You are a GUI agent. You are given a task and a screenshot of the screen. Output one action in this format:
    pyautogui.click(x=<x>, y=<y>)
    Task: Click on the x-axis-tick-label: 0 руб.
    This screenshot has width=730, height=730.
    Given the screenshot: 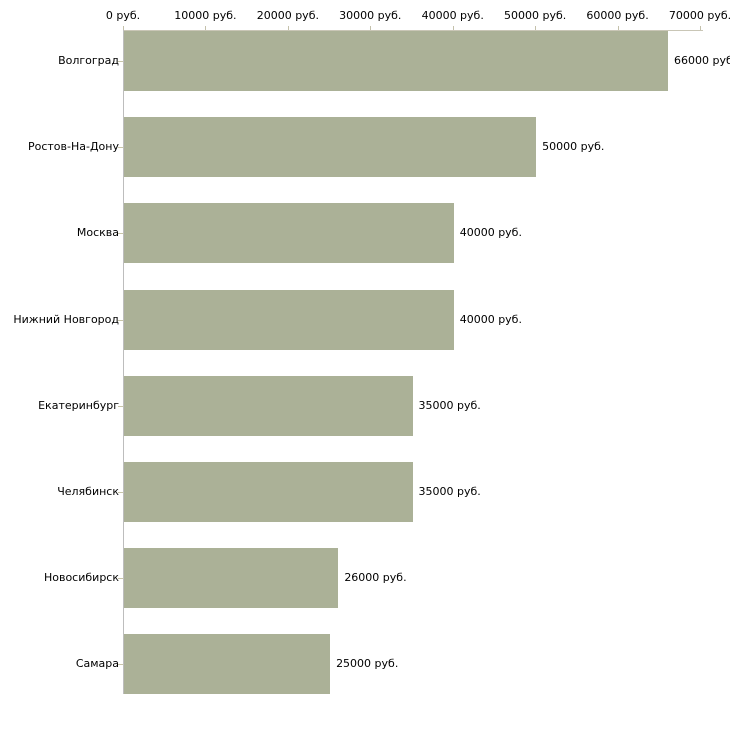 What is the action you would take?
    pyautogui.click(x=123, y=15)
    